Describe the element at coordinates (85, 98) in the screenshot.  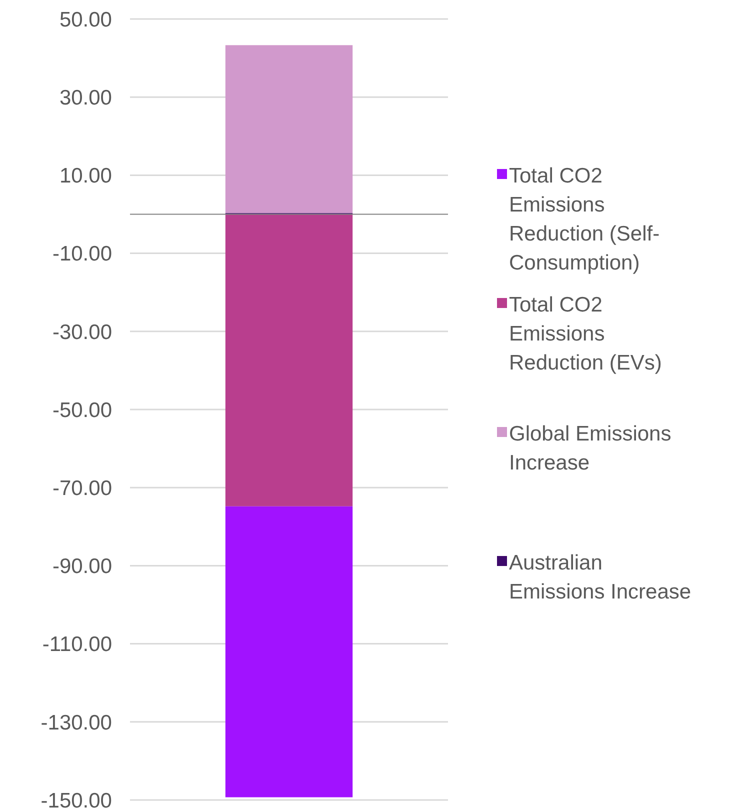
I see `y-tick-label: 30.00` at that location.